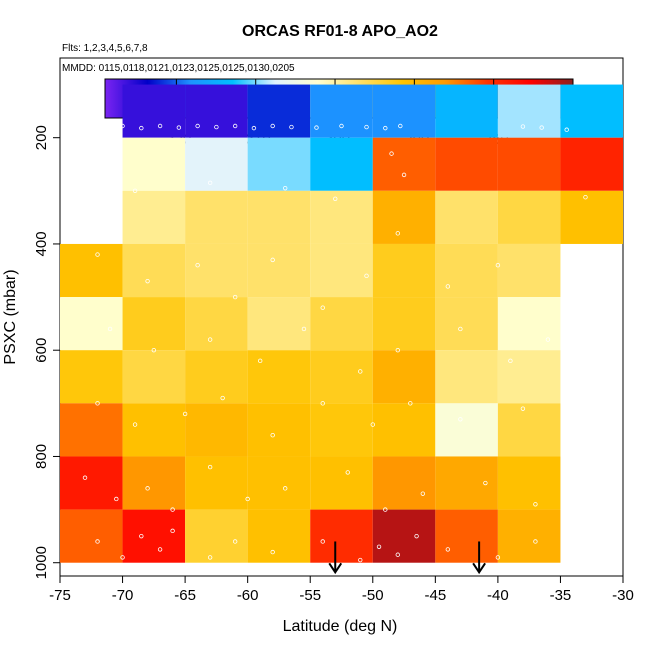 This screenshot has height=650, width=650. What do you see at coordinates (435, 595) in the screenshot?
I see `x-tick-label: -45` at bounding box center [435, 595].